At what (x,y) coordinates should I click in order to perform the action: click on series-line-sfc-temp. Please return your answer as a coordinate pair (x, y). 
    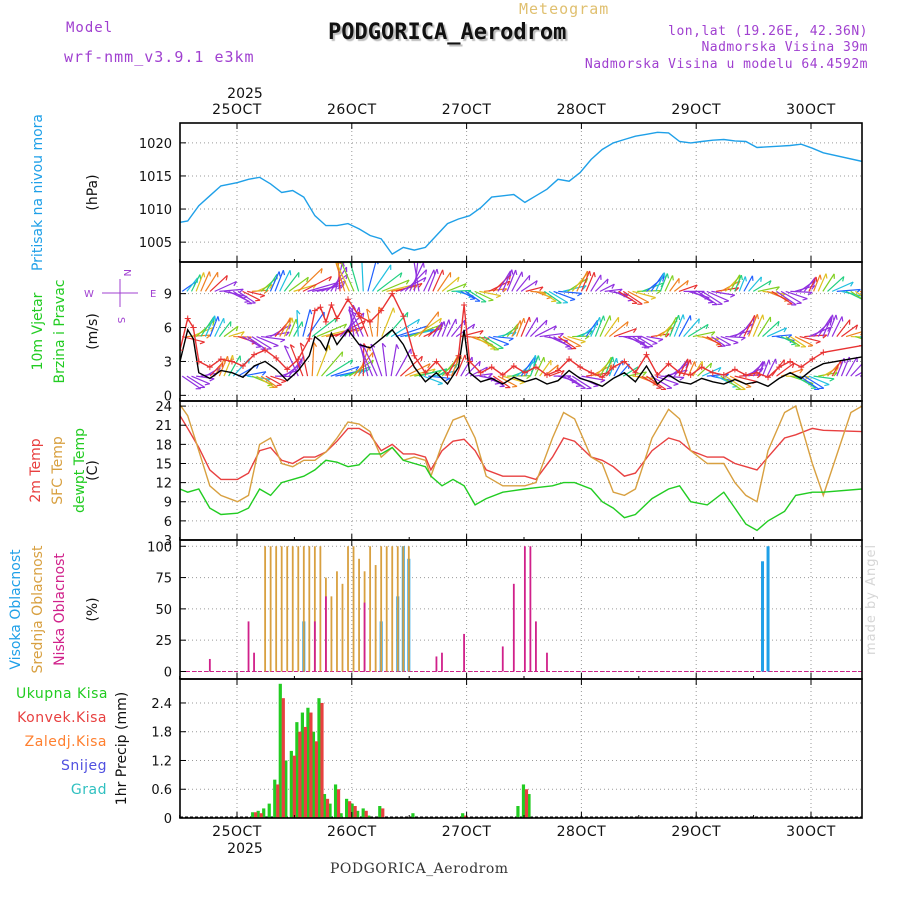
    Looking at the image, I should click on (521, 453).